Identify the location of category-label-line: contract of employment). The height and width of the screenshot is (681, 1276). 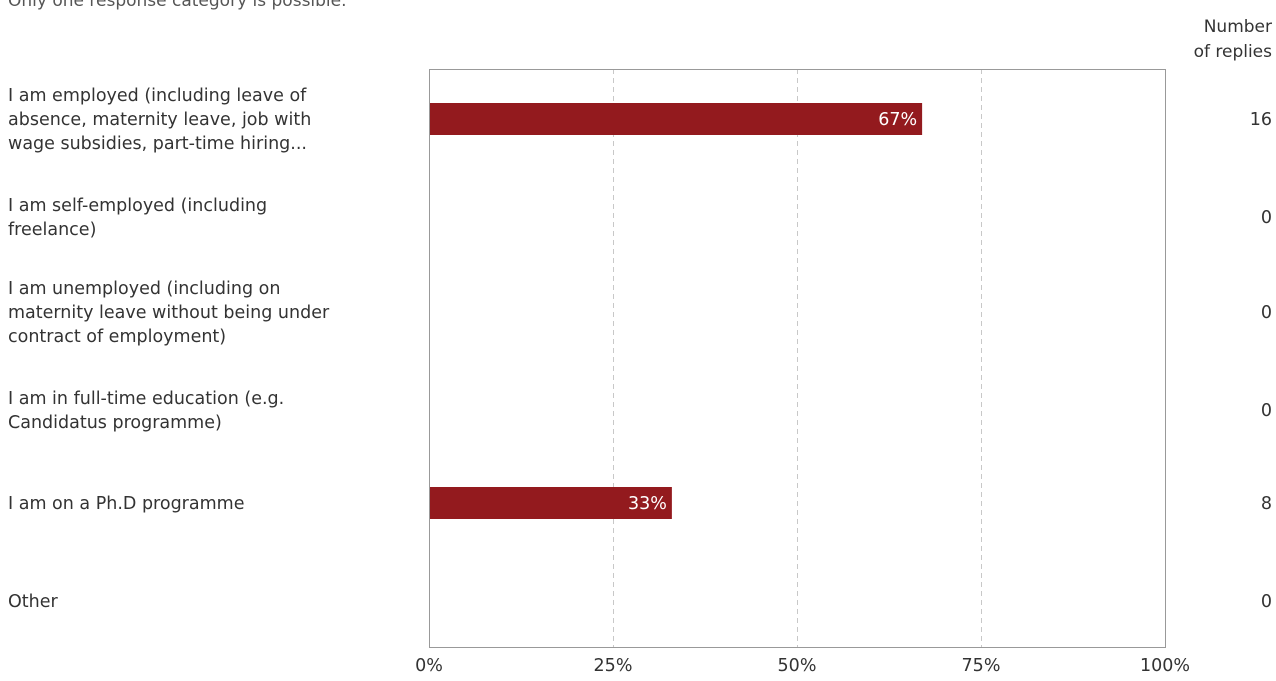
(117, 337).